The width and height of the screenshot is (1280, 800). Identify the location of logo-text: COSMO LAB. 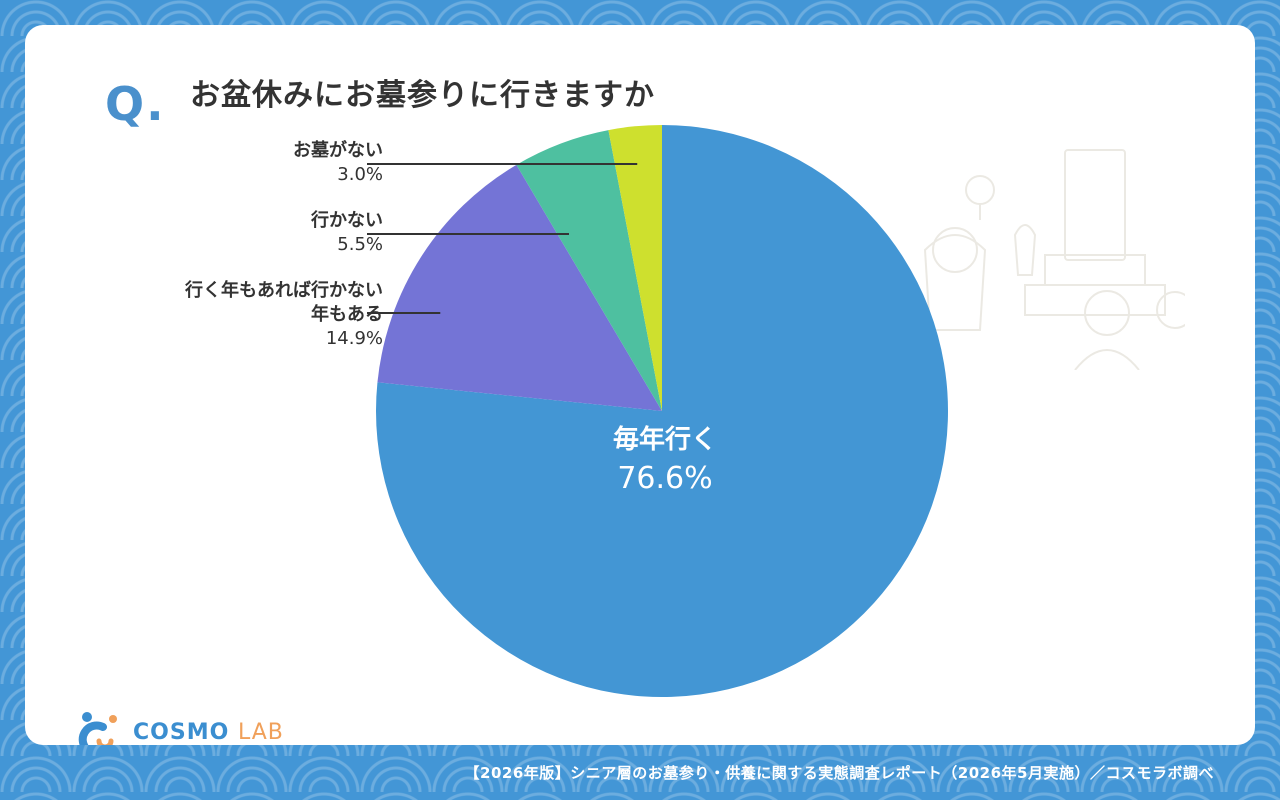
(208, 732).